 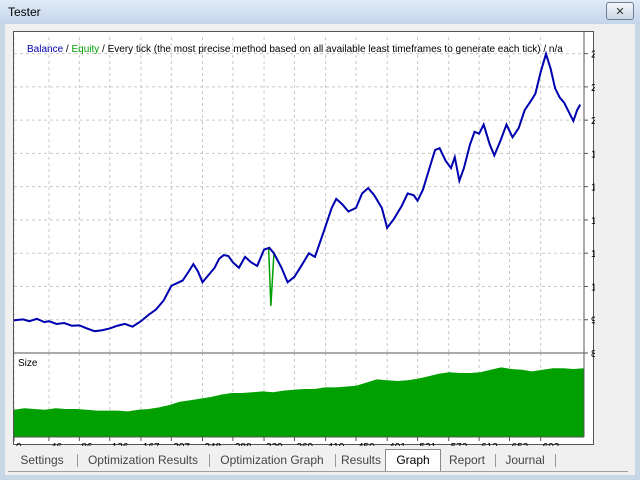 What do you see at coordinates (87, 444) in the screenshot?
I see `x-tick-label: 86` at bounding box center [87, 444].